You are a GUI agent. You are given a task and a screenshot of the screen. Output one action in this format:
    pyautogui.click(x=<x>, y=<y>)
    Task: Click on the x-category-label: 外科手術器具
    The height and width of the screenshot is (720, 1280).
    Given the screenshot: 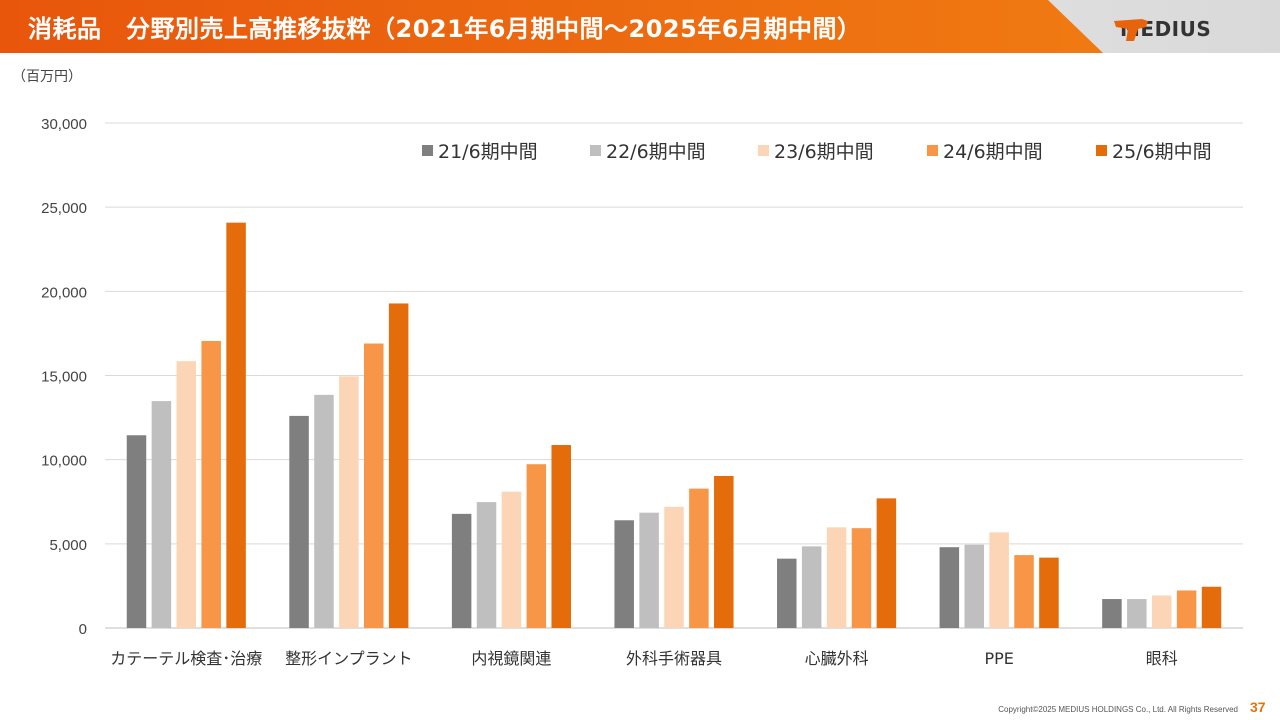 What is the action you would take?
    pyautogui.click(x=674, y=658)
    